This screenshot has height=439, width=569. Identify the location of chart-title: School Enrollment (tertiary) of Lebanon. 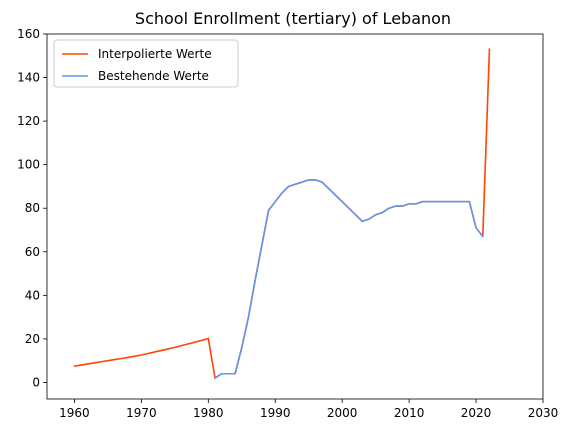
(293, 18).